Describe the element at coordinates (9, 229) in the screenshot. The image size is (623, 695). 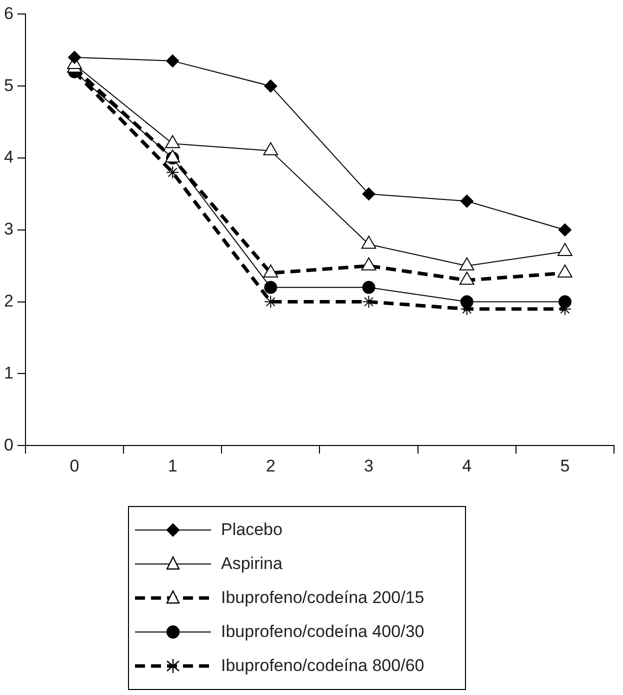
I see `y-tick-label: 3` at that location.